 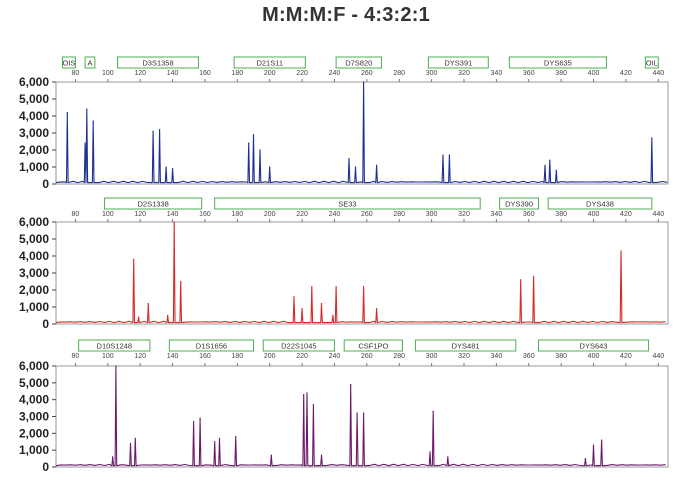 What do you see at coordinates (153, 203) in the screenshot?
I see `marker-d2s1338: D2S1338` at bounding box center [153, 203].